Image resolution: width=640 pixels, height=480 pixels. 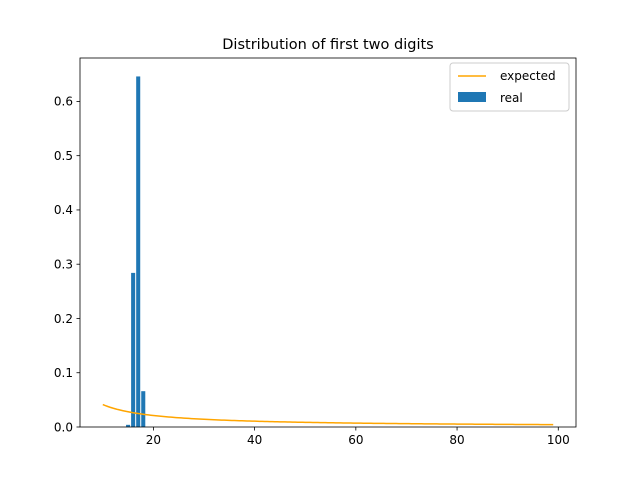 What do you see at coordinates (511, 98) in the screenshot?
I see `legend-label-real: real` at bounding box center [511, 98].